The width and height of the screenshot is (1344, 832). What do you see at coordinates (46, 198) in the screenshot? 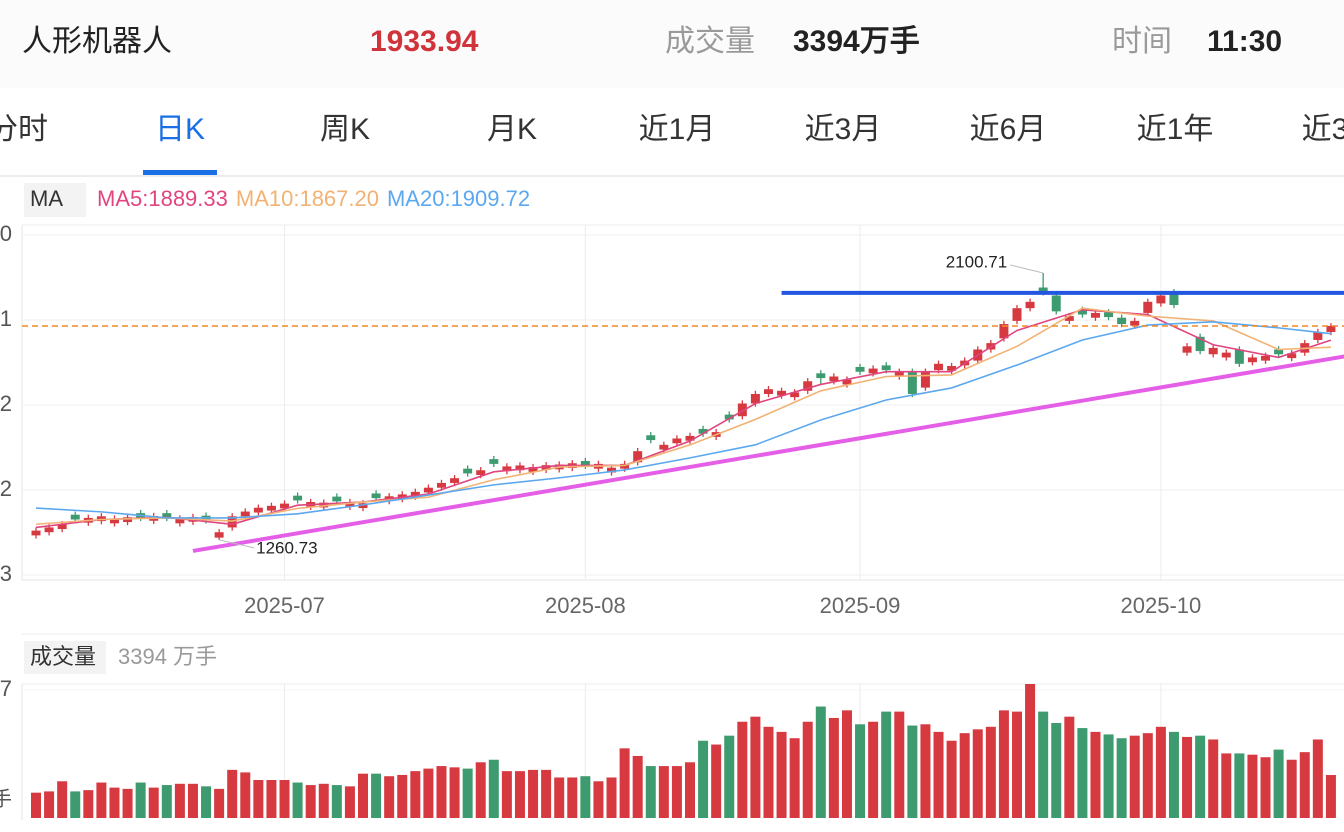
I see `ma-title: MA` at bounding box center [46, 198].